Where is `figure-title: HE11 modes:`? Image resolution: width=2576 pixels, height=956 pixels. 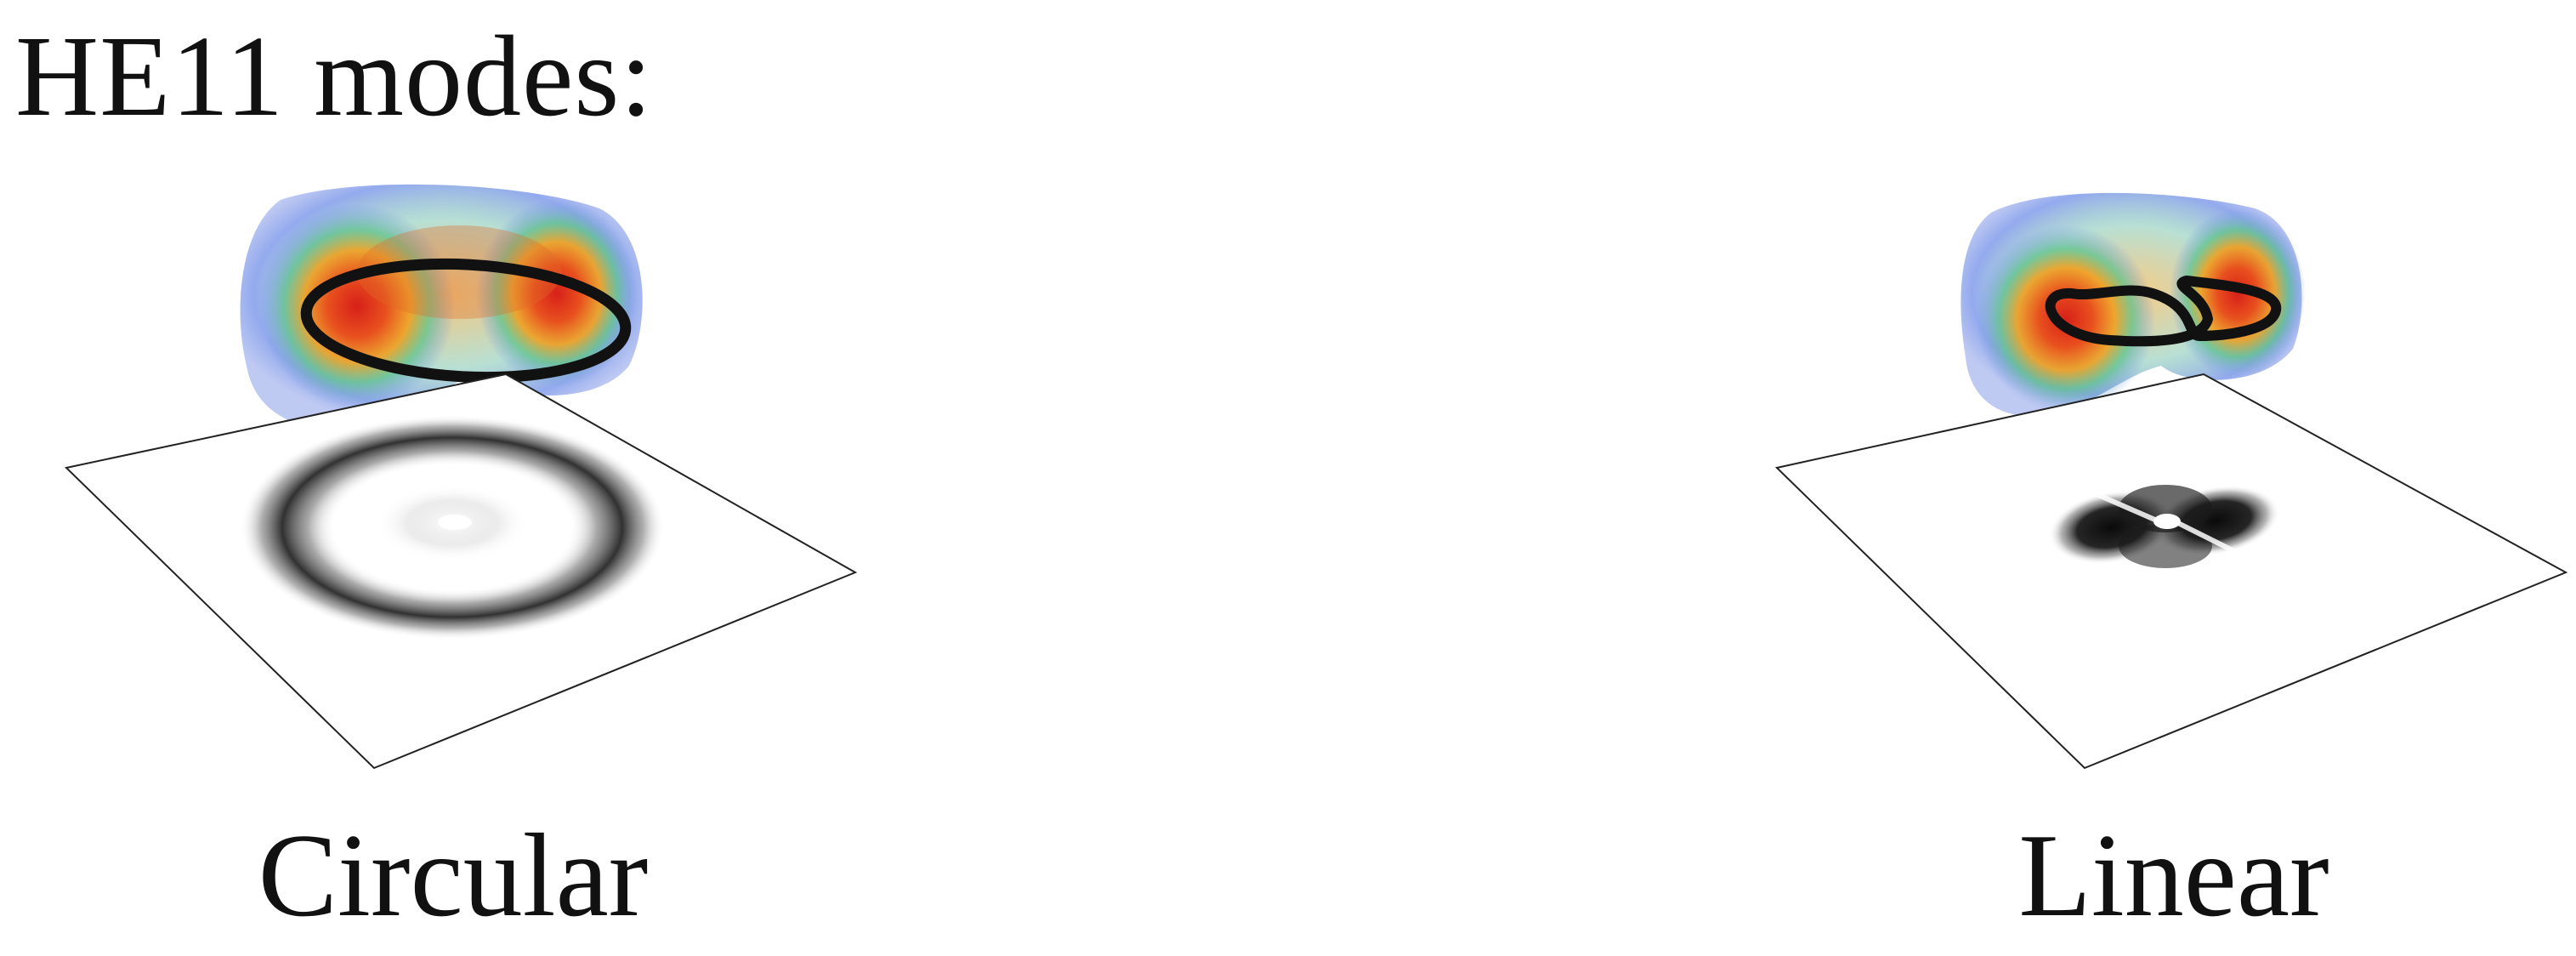
figure-title: HE11 modes: is located at coordinates (335, 76).